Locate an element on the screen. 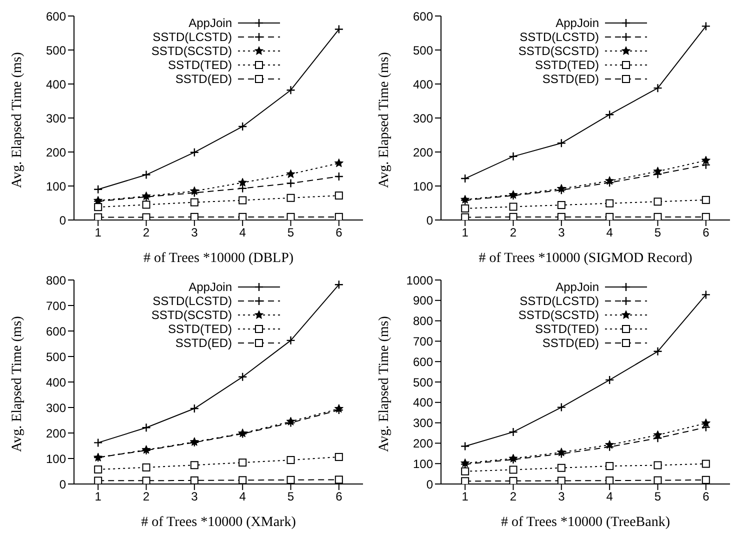 This screenshot has width=739, height=534. x-axis-title: # of Trees *10000 (SIGMOD Record) is located at coordinates (585, 258).